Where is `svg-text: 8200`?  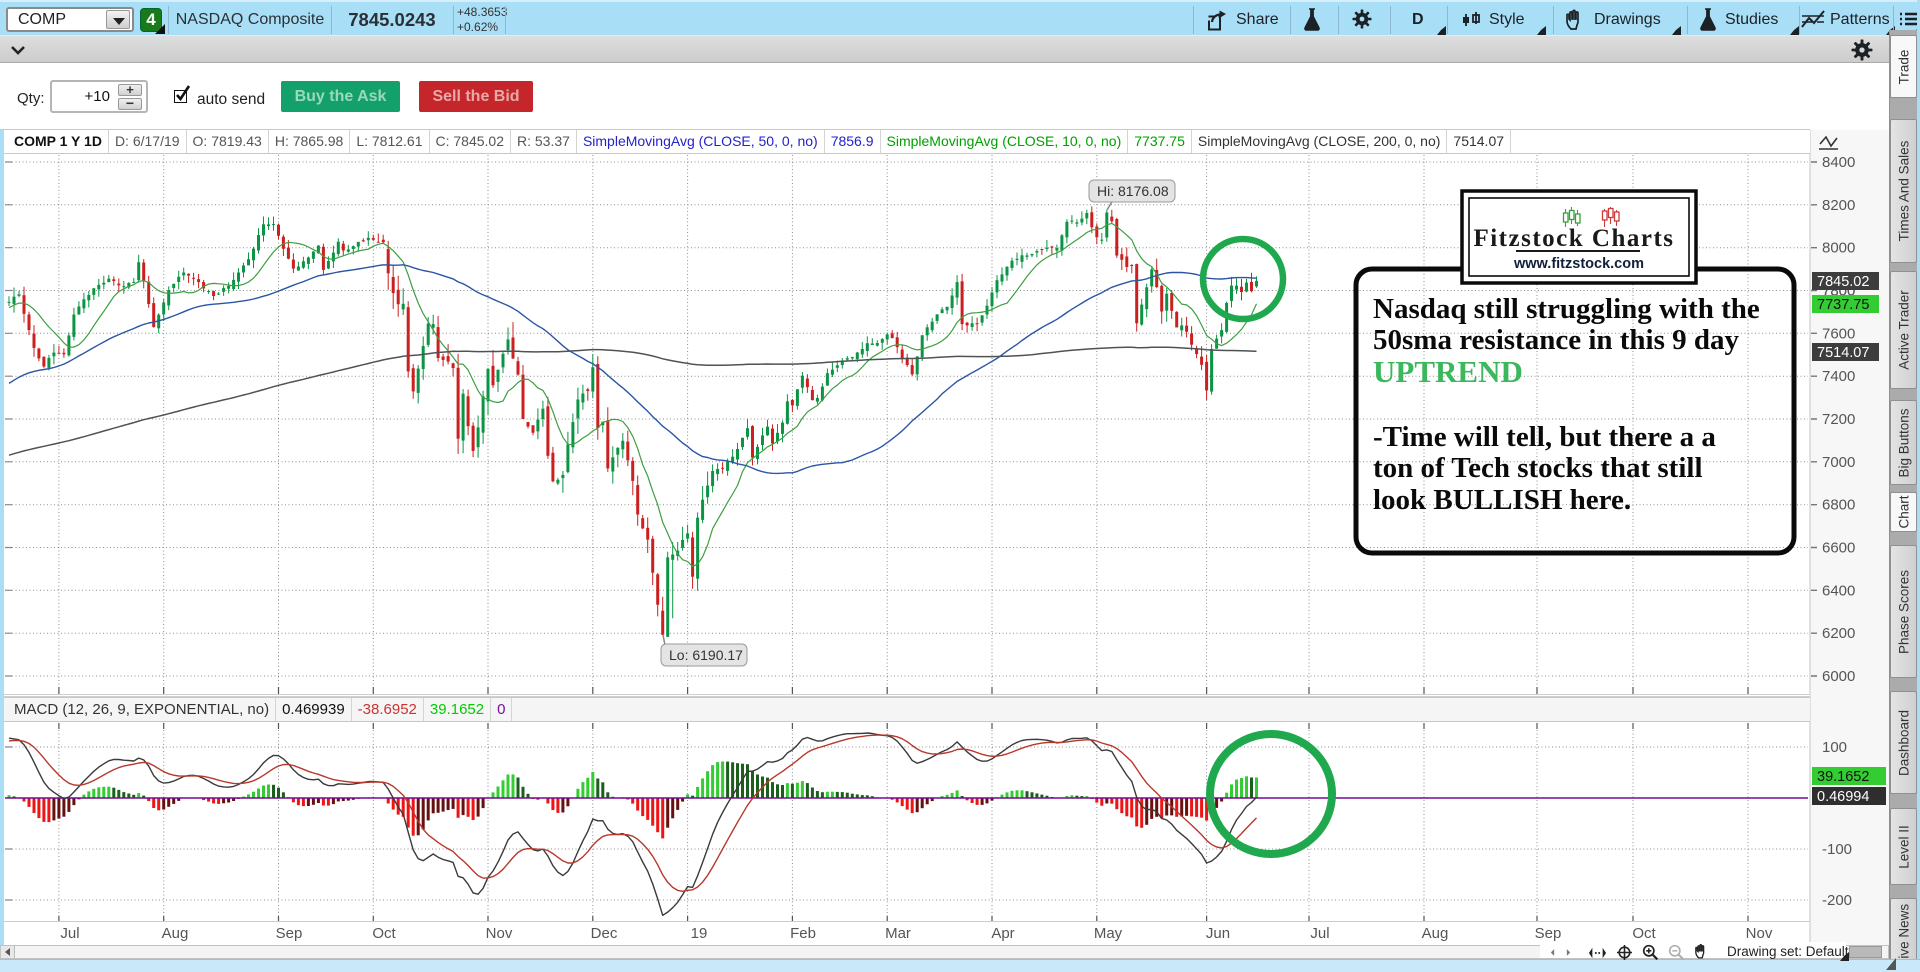 svg-text: 8200 is located at coordinates (1838, 205).